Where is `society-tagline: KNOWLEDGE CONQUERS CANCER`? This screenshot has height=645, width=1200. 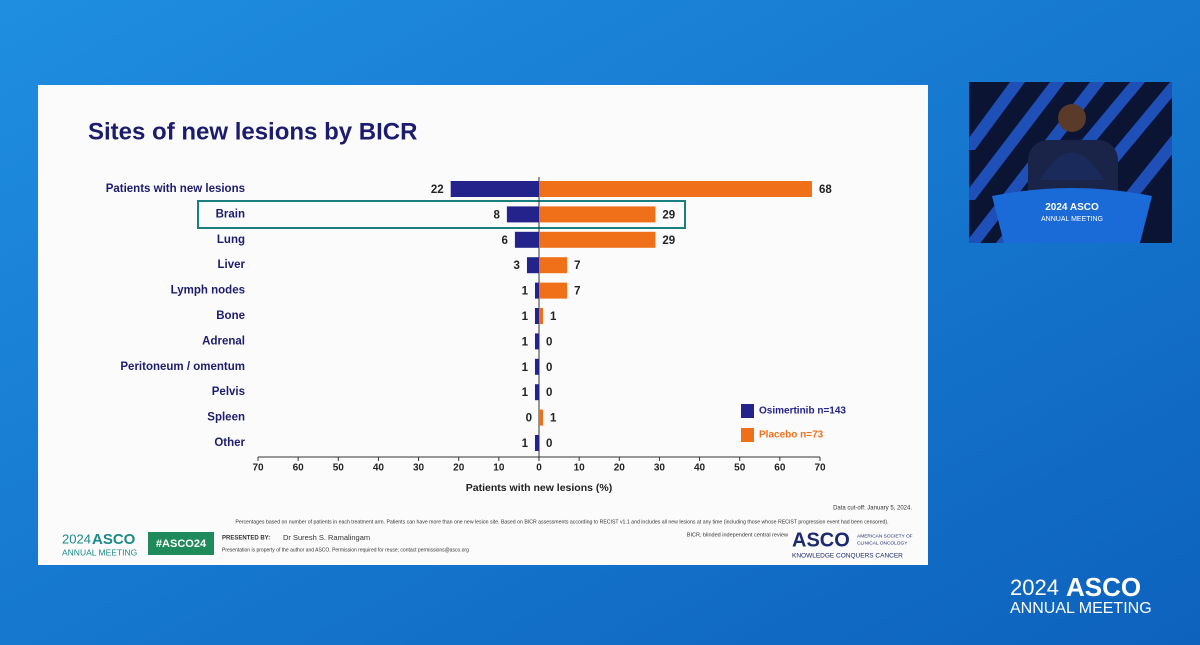
society-tagline: KNOWLEDGE CONQUERS CANCER is located at coordinates (847, 556).